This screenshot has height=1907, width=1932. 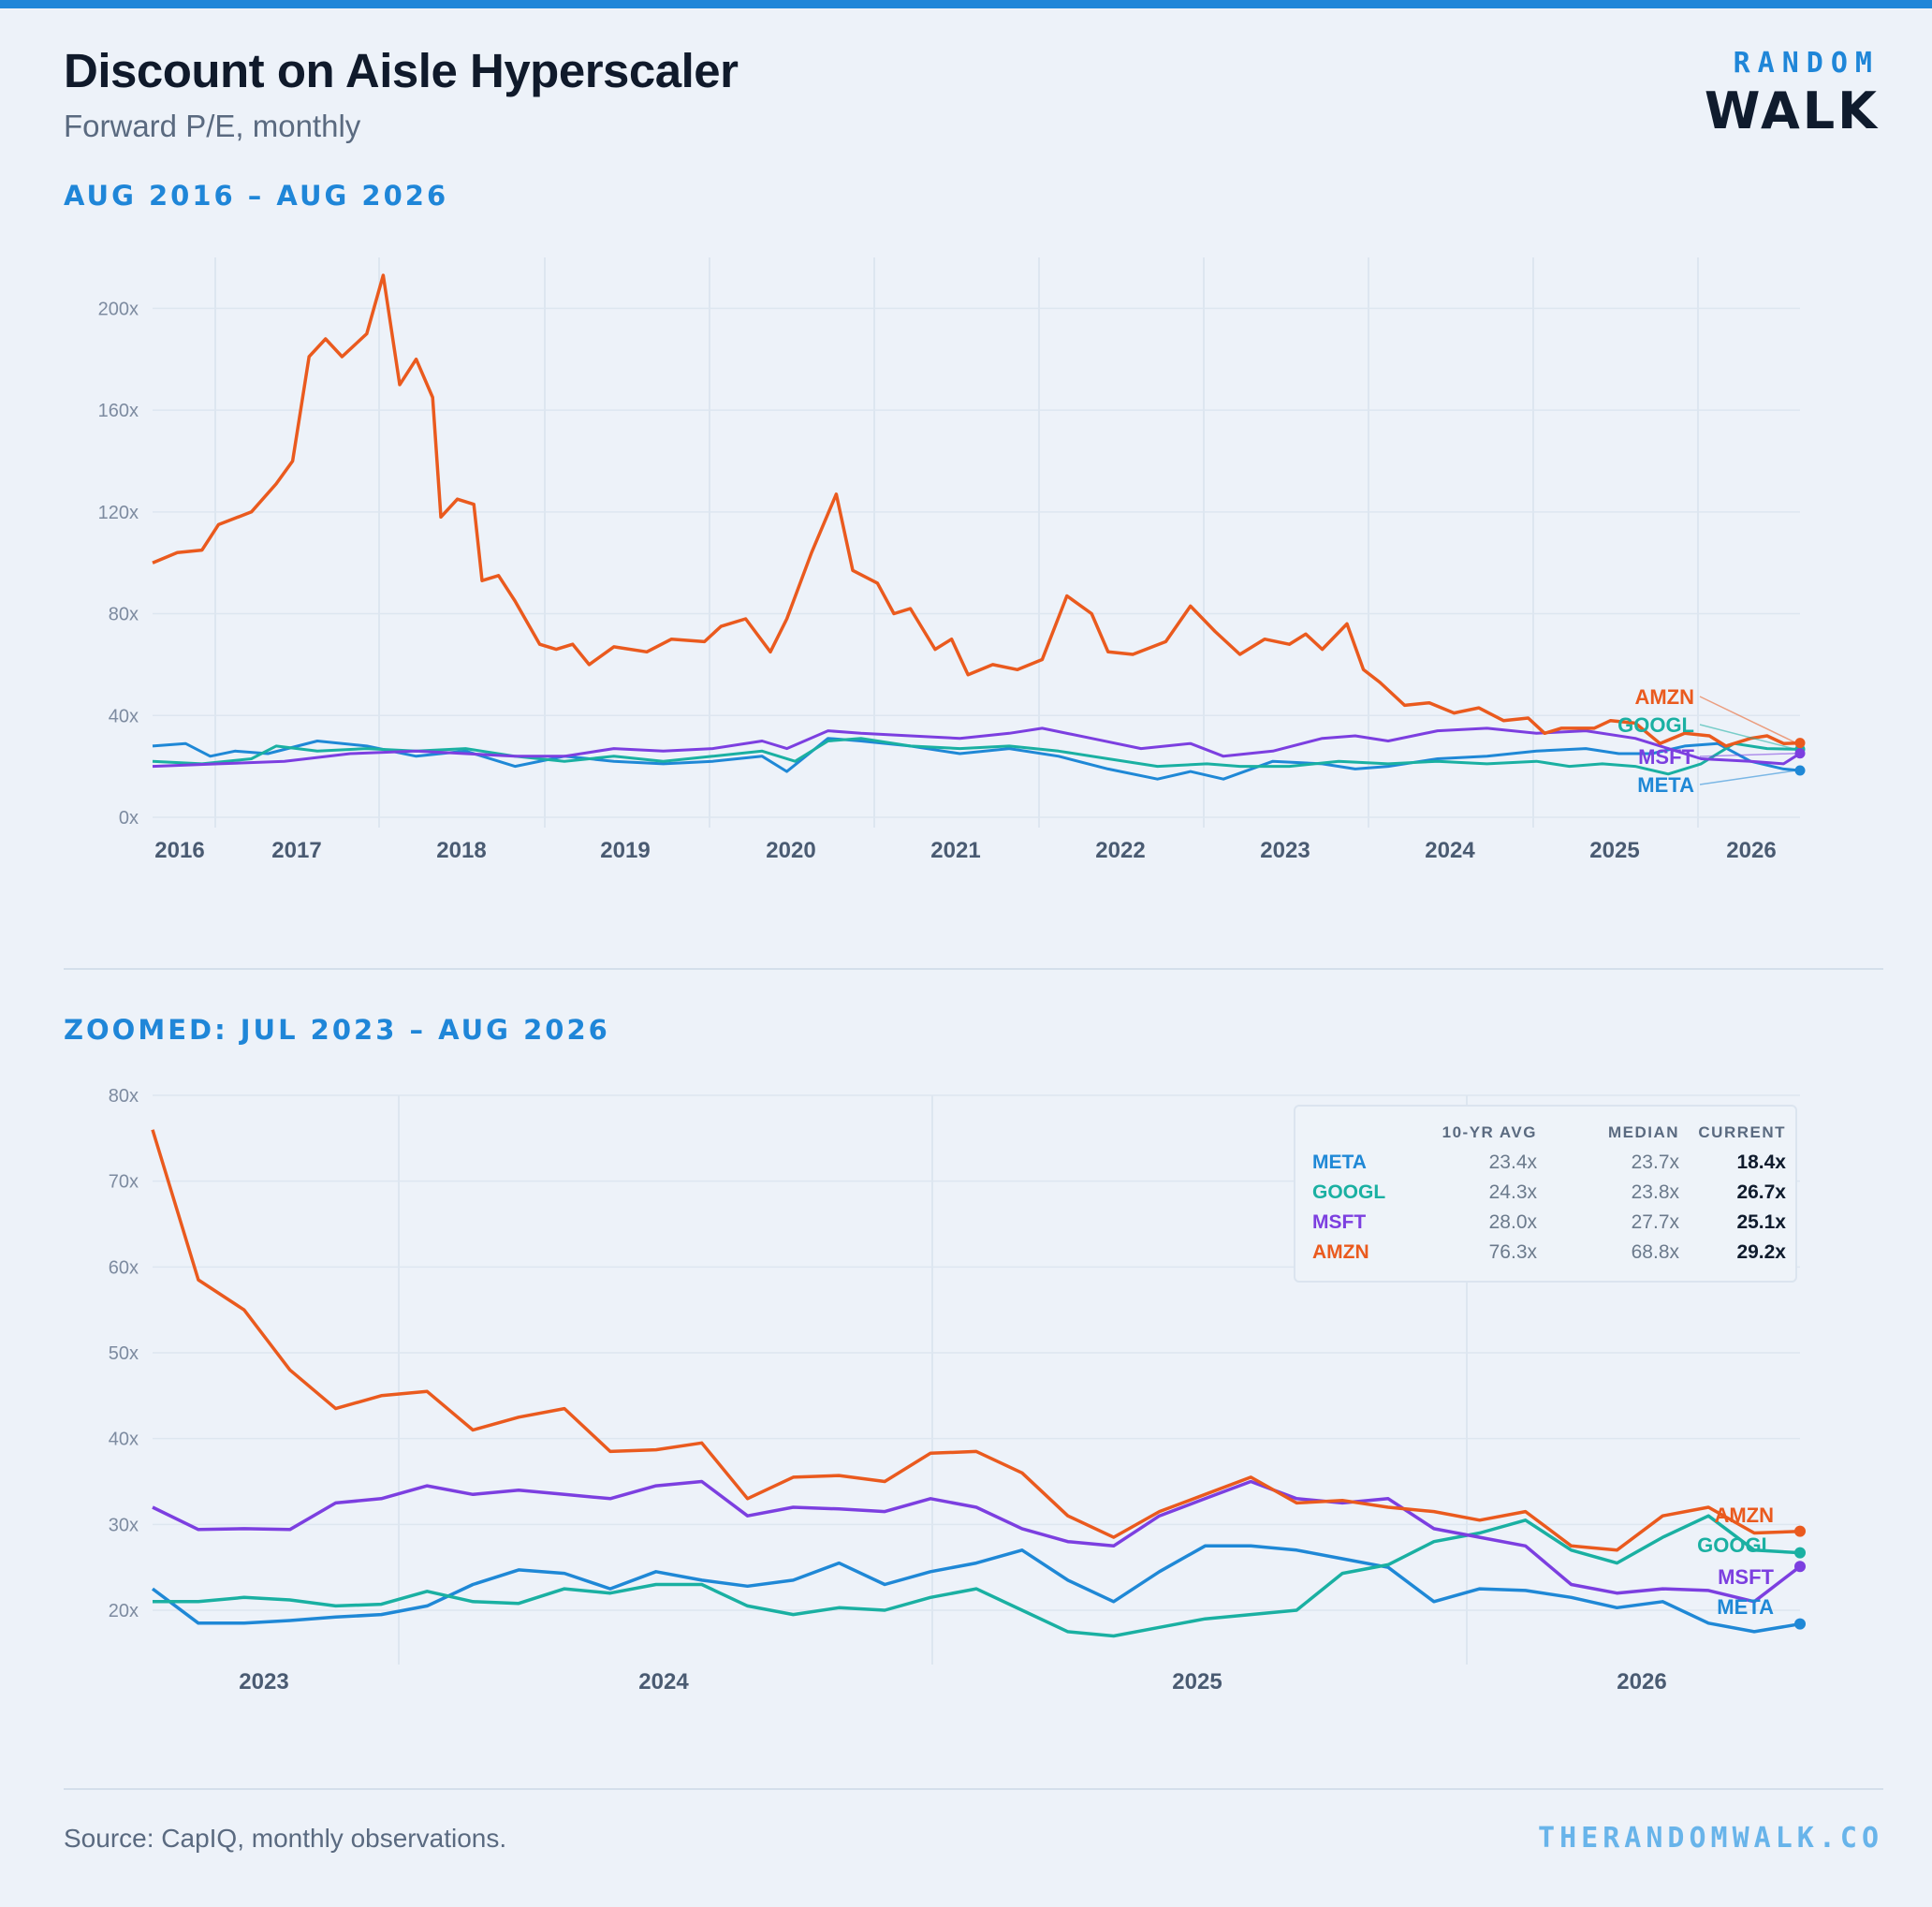 I want to click on y-tick-label: 200x, so click(x=118, y=309).